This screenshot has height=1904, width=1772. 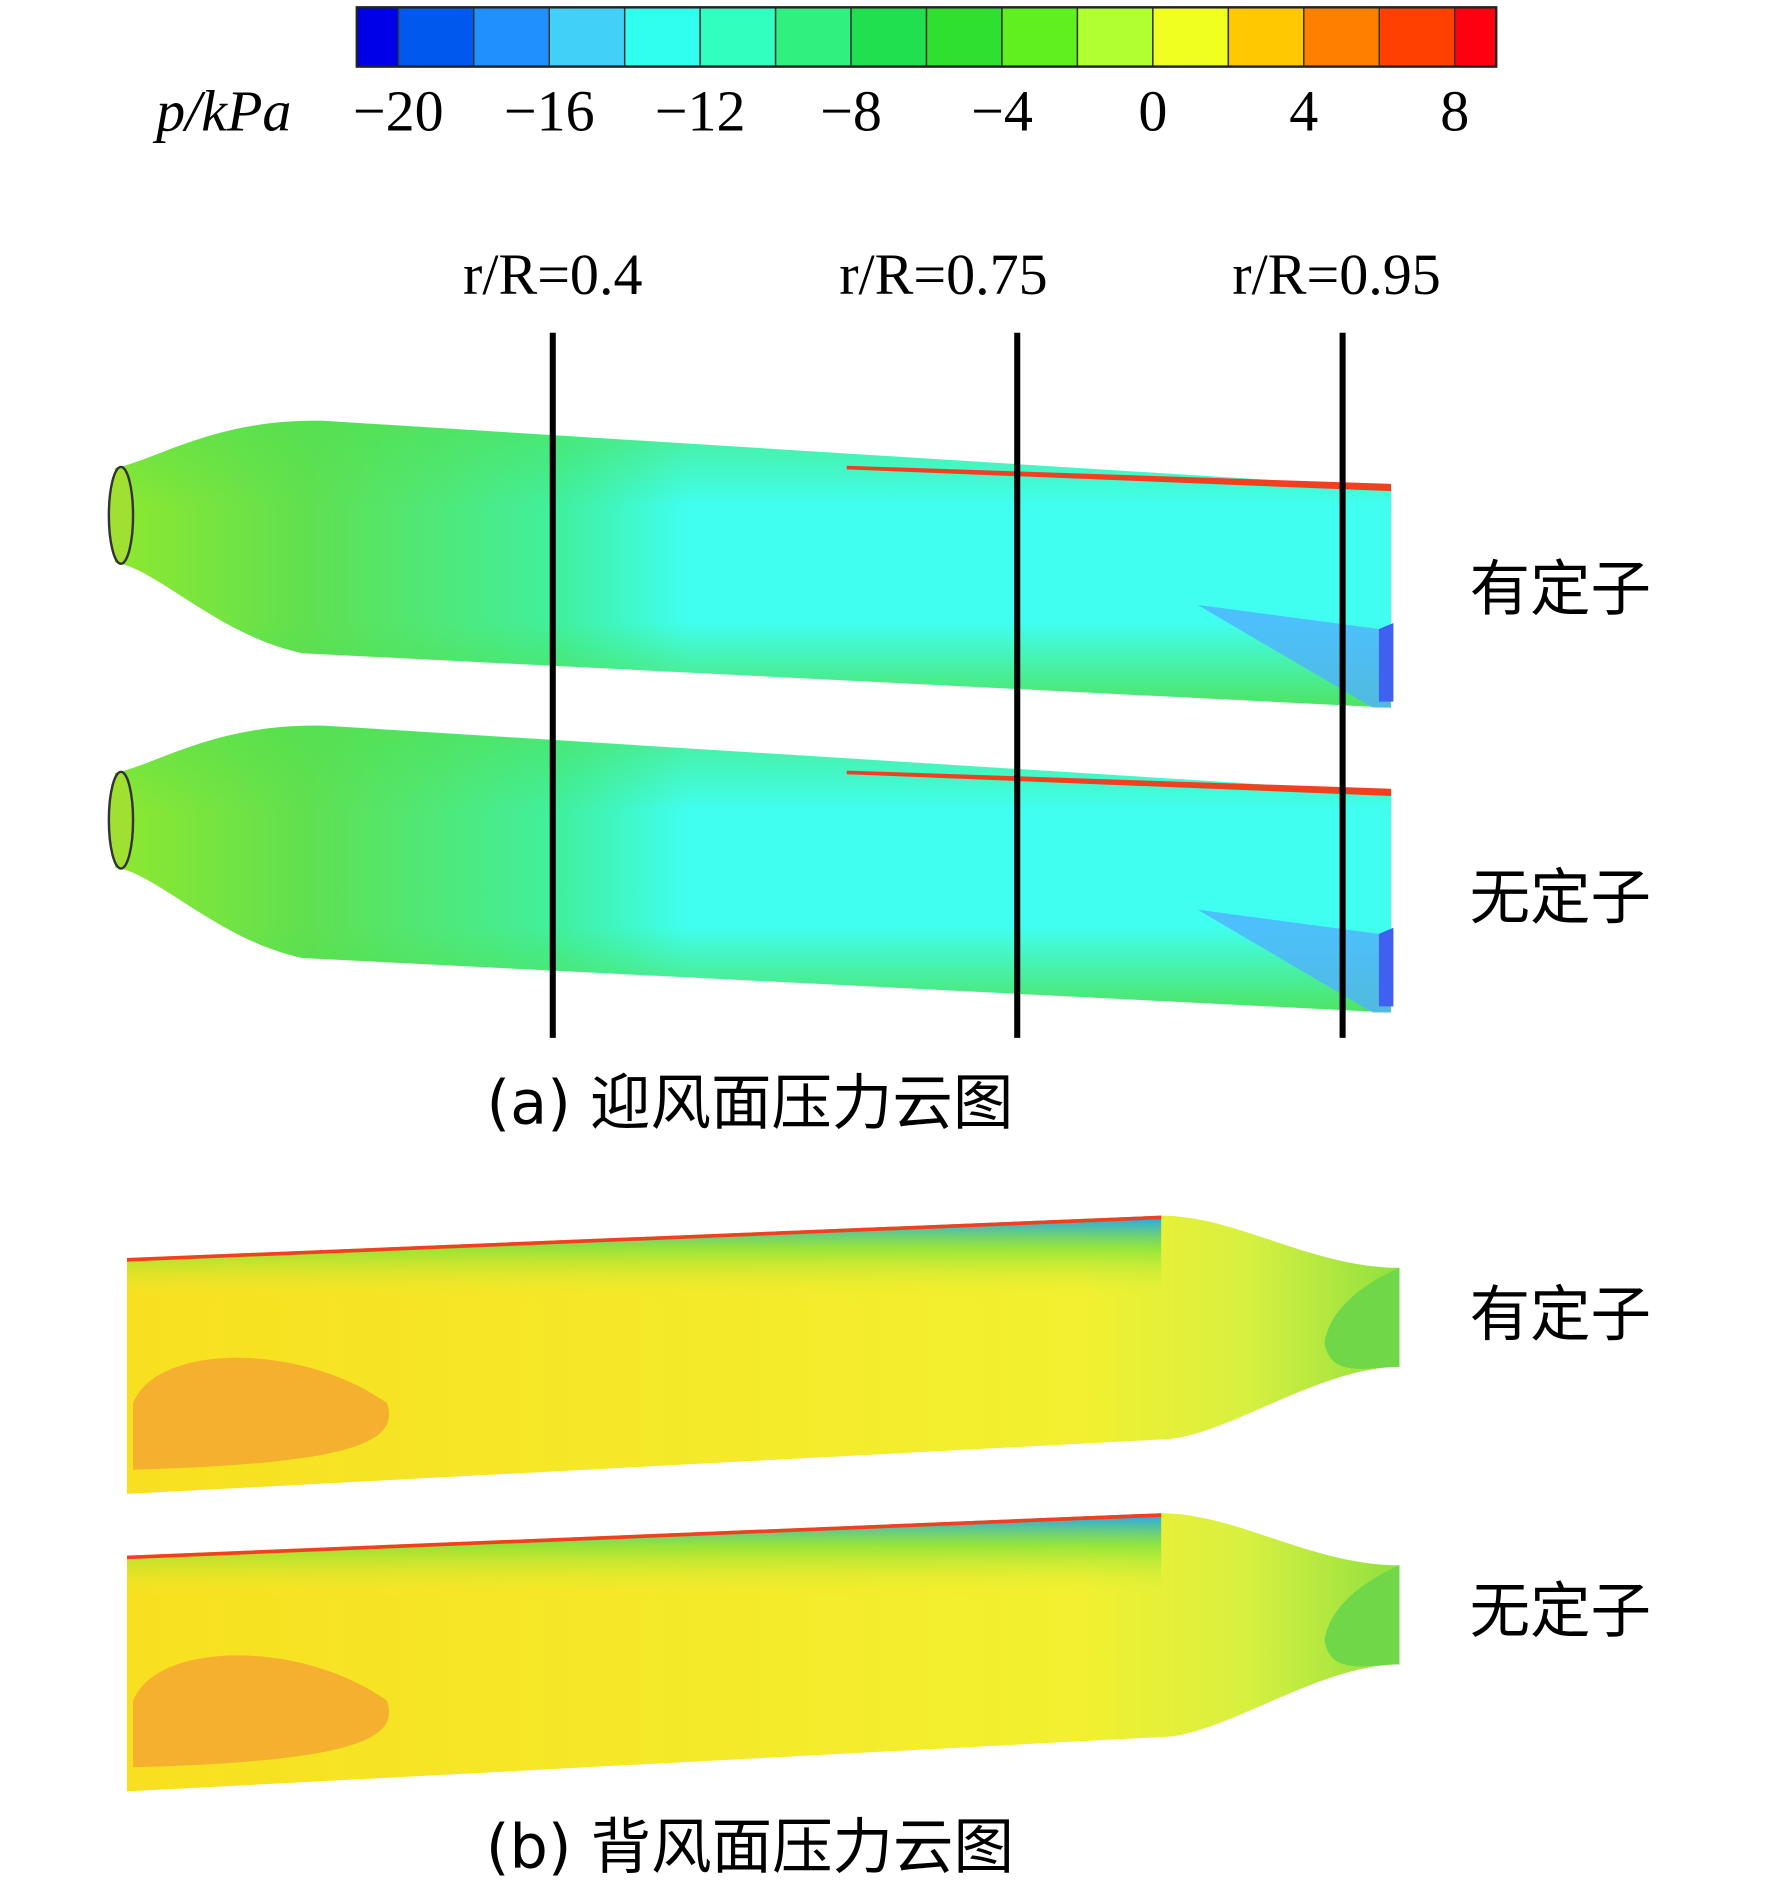 I want to click on colorbar-tick-label: −16, so click(x=549, y=111).